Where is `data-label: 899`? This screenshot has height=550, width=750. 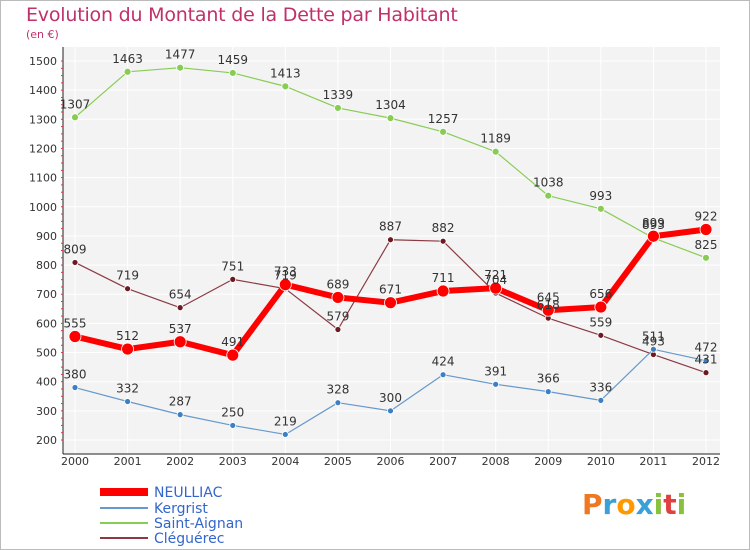
data-label: 899 is located at coordinates (653, 223).